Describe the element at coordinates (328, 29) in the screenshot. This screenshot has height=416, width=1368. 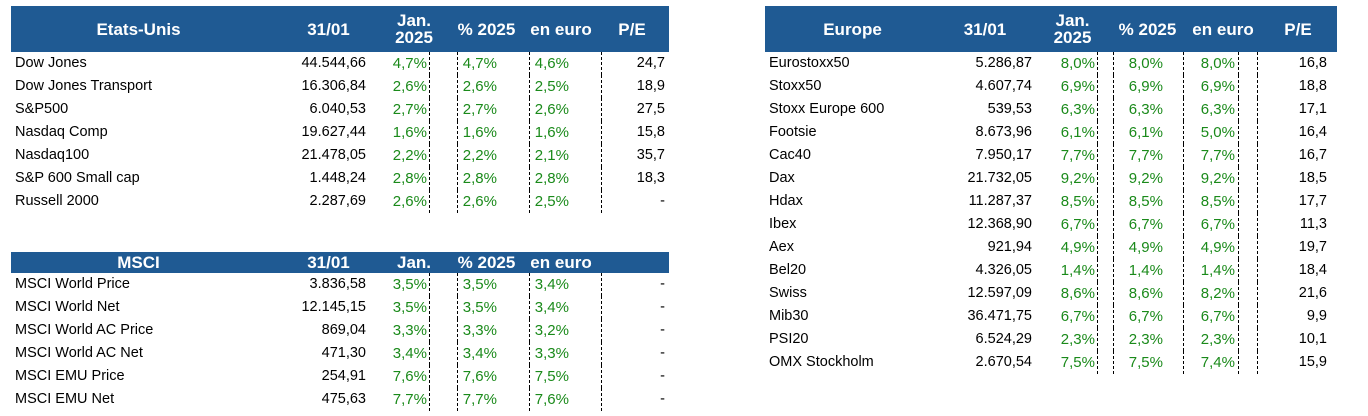
I see `header-date: 31/01` at that location.